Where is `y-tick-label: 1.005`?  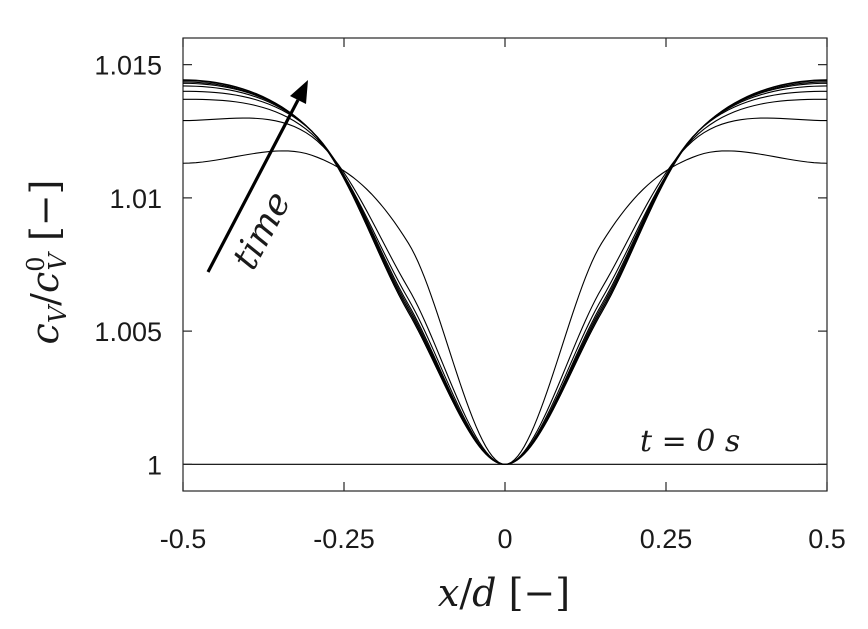 y-tick-label: 1.005 is located at coordinates (128, 332).